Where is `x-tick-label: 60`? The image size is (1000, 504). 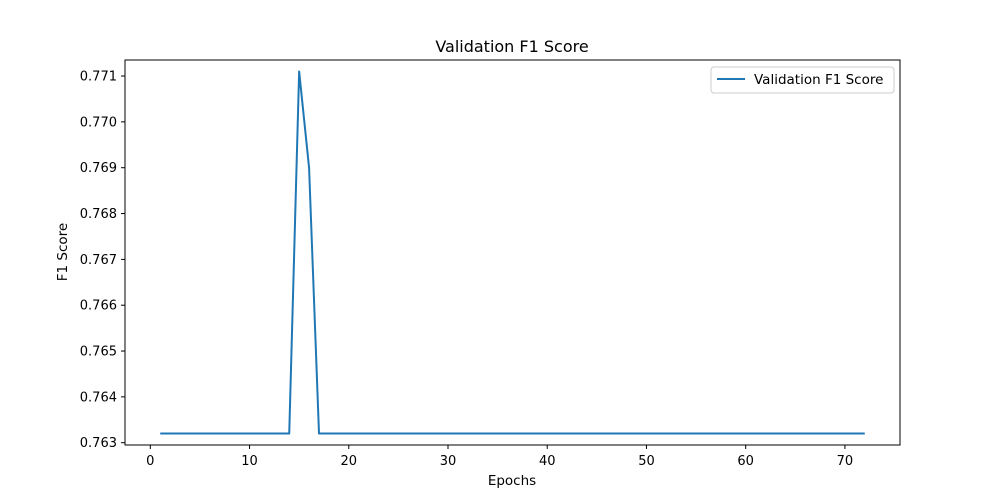 x-tick-label: 60 is located at coordinates (745, 461).